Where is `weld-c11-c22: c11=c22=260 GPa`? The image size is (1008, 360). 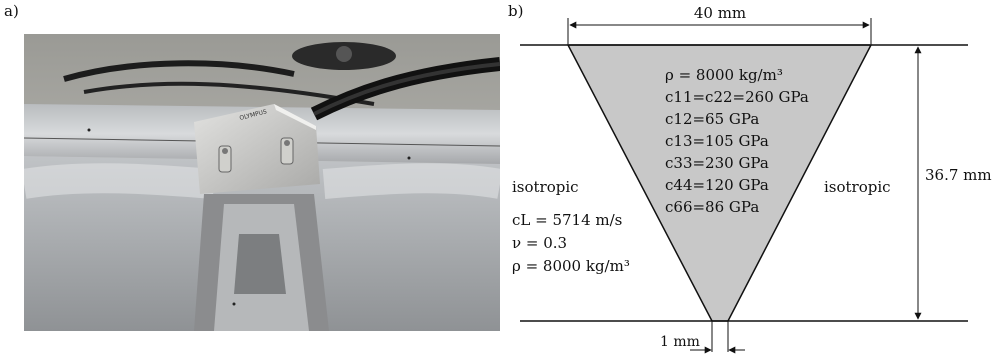 weld-c11-c22: c11=c22=260 GPa is located at coordinates (737, 97).